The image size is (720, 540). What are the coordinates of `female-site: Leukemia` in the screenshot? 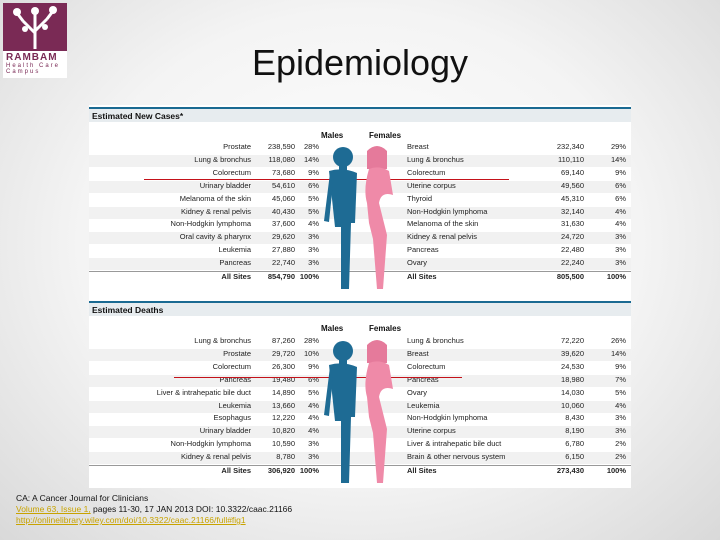 It's located at (423, 405).